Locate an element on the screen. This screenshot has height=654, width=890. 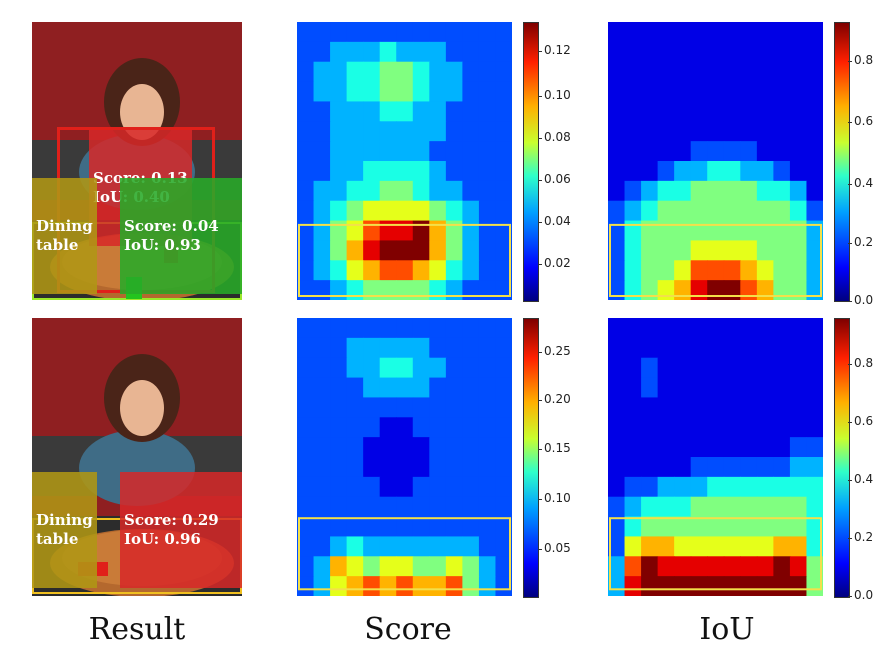
tick: 0.0 is located at coordinates (860, 595).